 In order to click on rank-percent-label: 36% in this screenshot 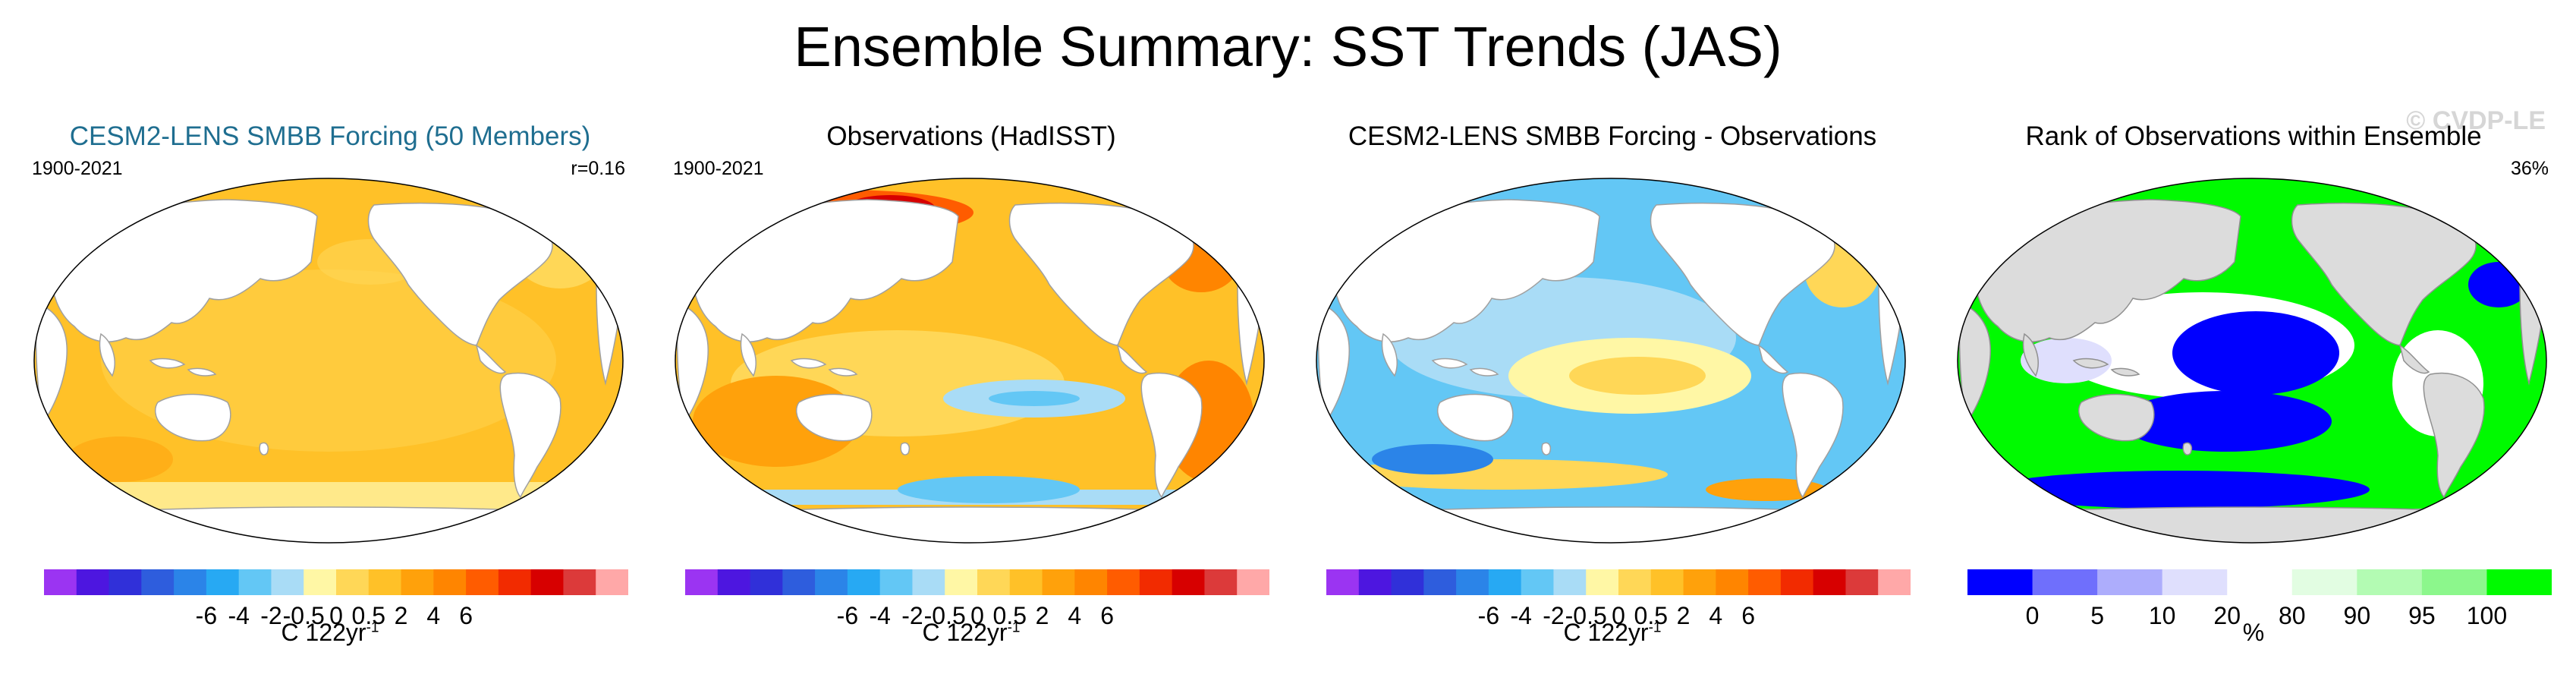, I will do `click(2529, 168)`.